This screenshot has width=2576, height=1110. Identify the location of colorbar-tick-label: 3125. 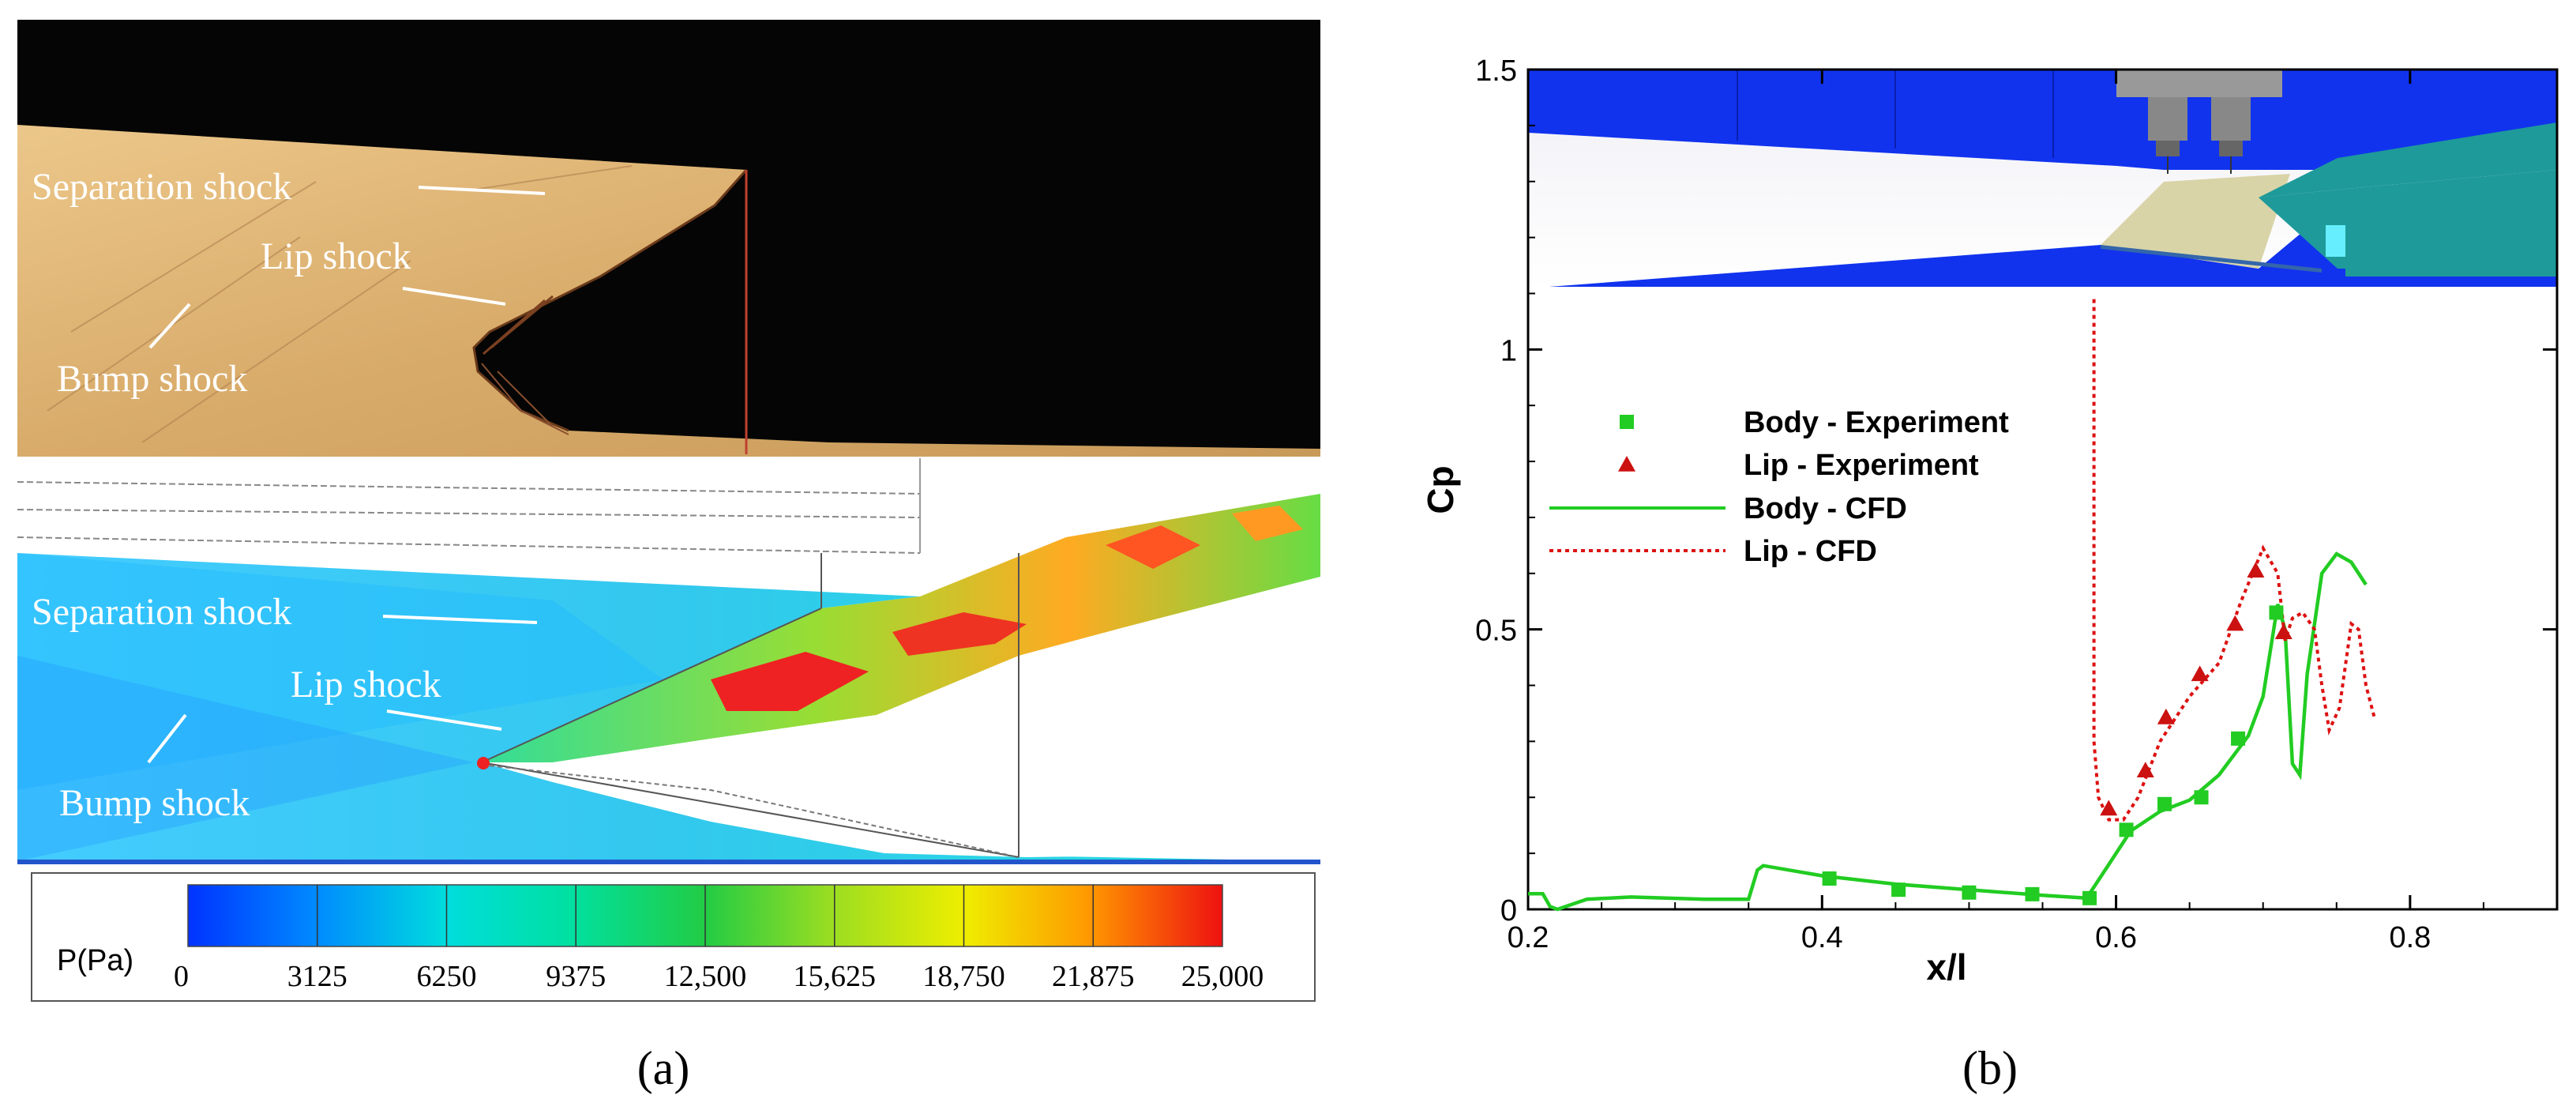
(317, 976).